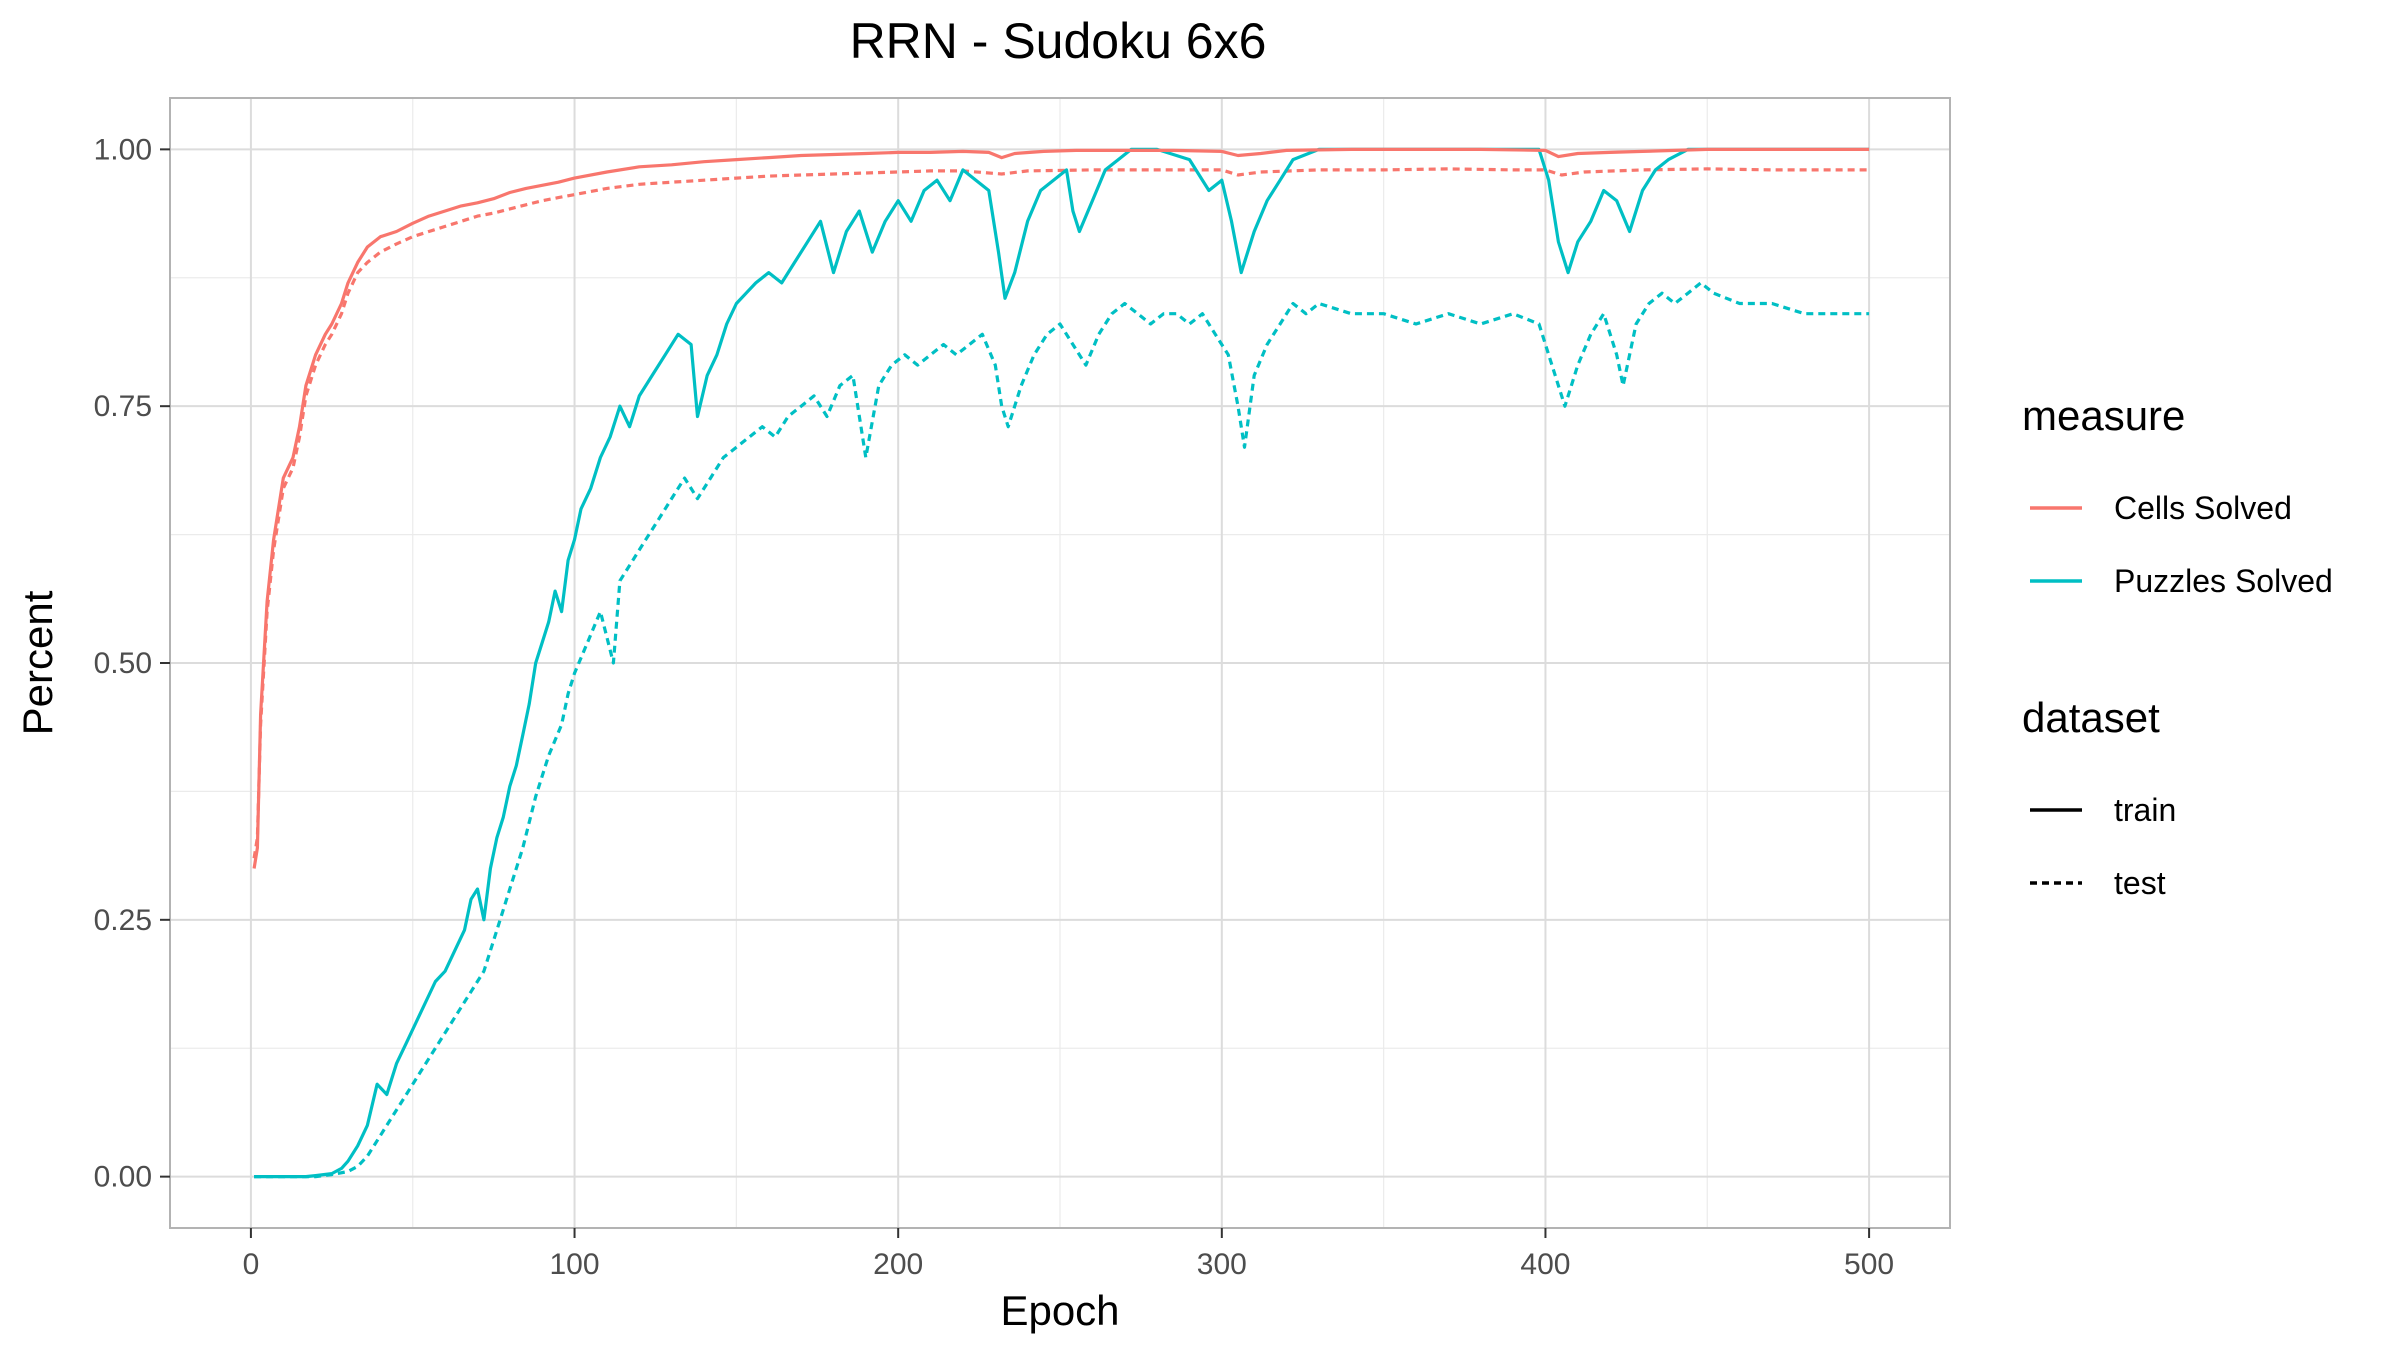 The width and height of the screenshot is (2400, 1355). I want to click on x-tick-label: 400, so click(1545, 1264).